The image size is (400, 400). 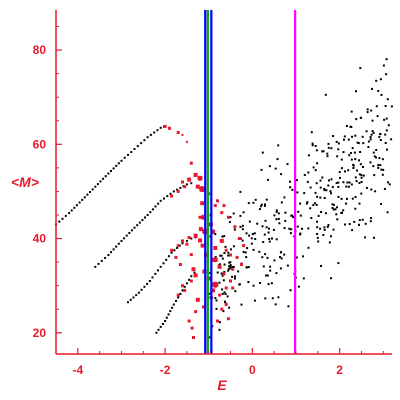 What do you see at coordinates (339, 370) in the screenshot?
I see `x-tick-label: 2` at bounding box center [339, 370].